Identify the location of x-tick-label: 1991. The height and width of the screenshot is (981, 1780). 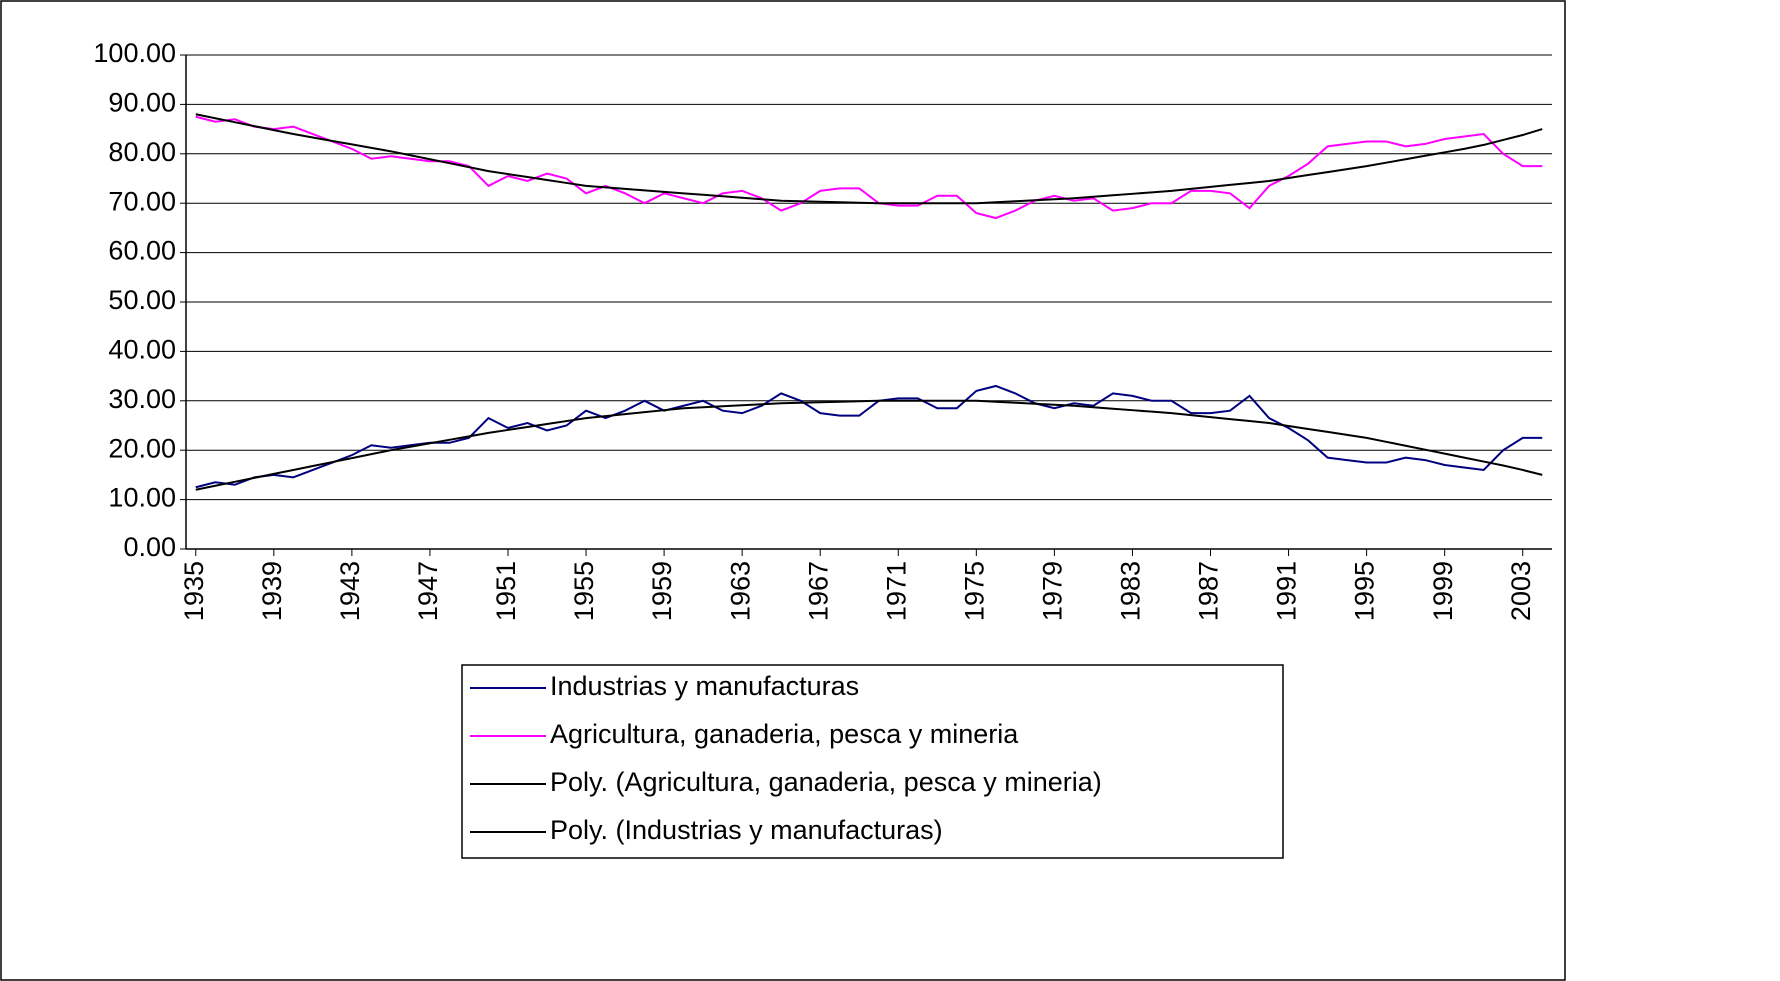
(1287, 591).